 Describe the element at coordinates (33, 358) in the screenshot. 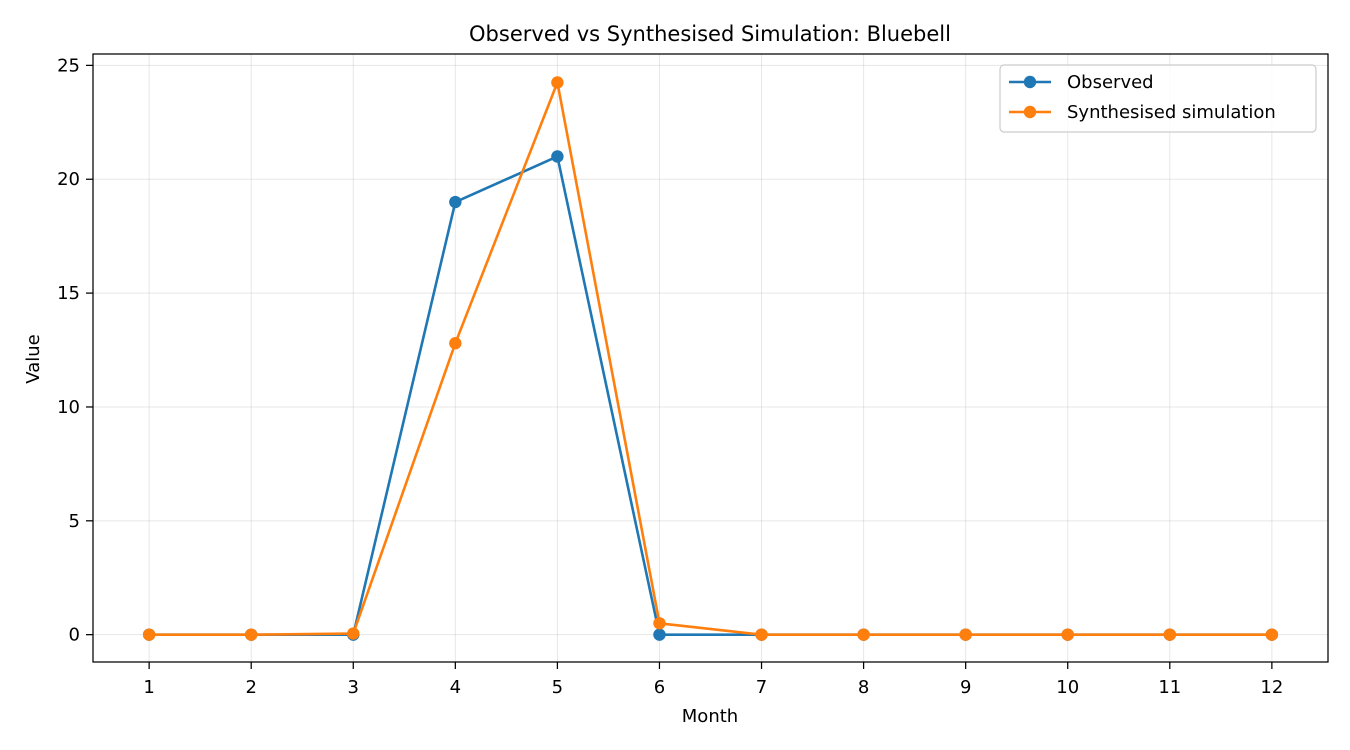

I see `y-axis-label: Value` at that location.